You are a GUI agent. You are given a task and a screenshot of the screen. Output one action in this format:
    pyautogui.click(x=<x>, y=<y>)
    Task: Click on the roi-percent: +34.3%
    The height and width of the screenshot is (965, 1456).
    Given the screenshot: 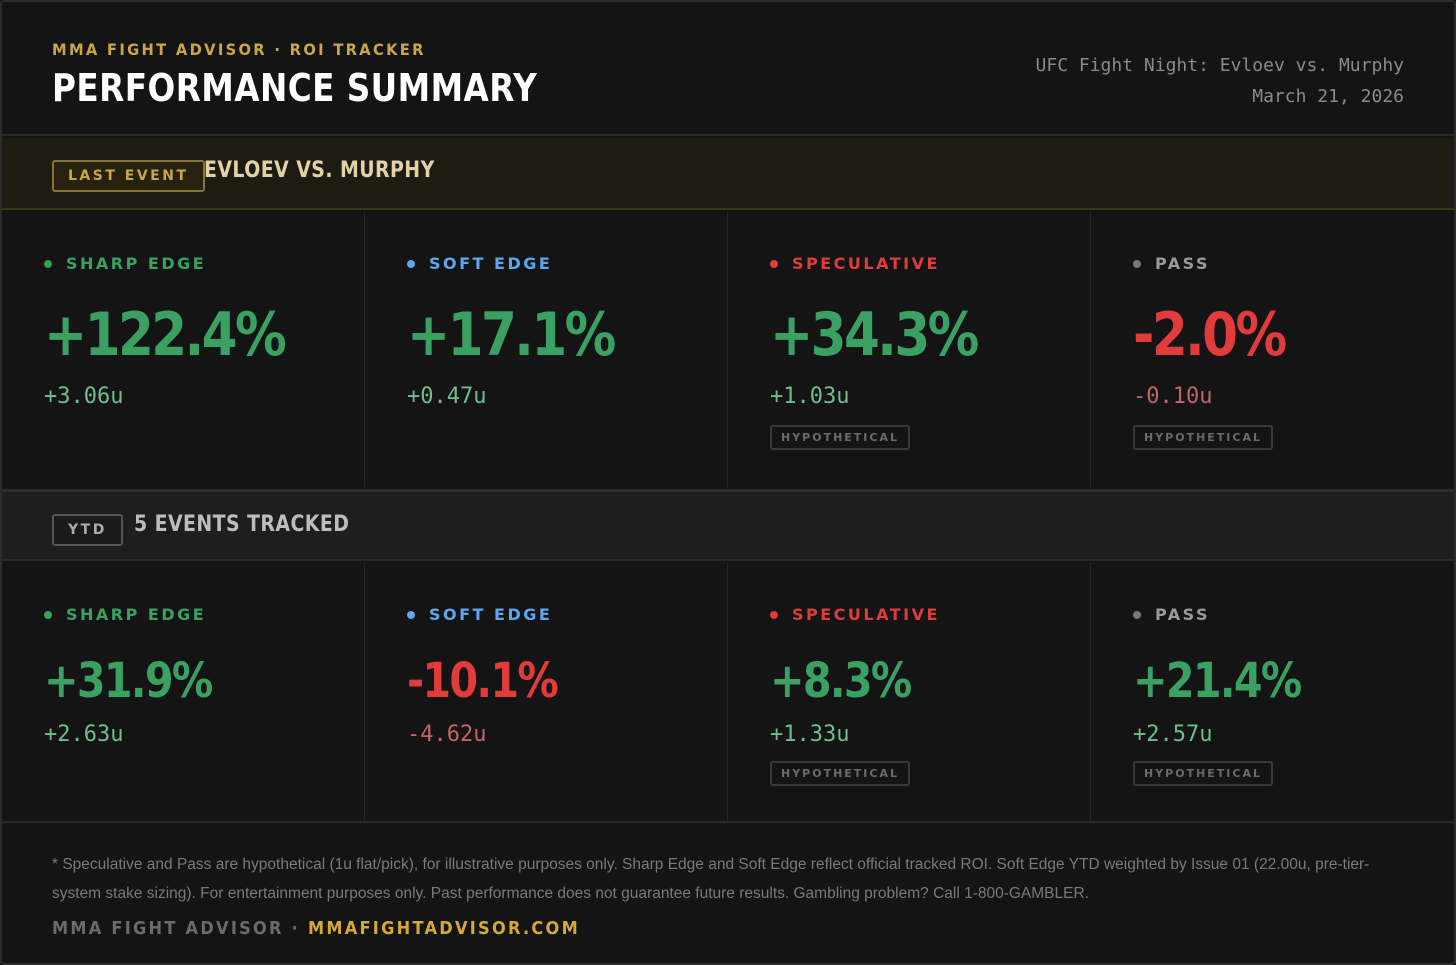 What is the action you would take?
    pyautogui.click(x=874, y=335)
    